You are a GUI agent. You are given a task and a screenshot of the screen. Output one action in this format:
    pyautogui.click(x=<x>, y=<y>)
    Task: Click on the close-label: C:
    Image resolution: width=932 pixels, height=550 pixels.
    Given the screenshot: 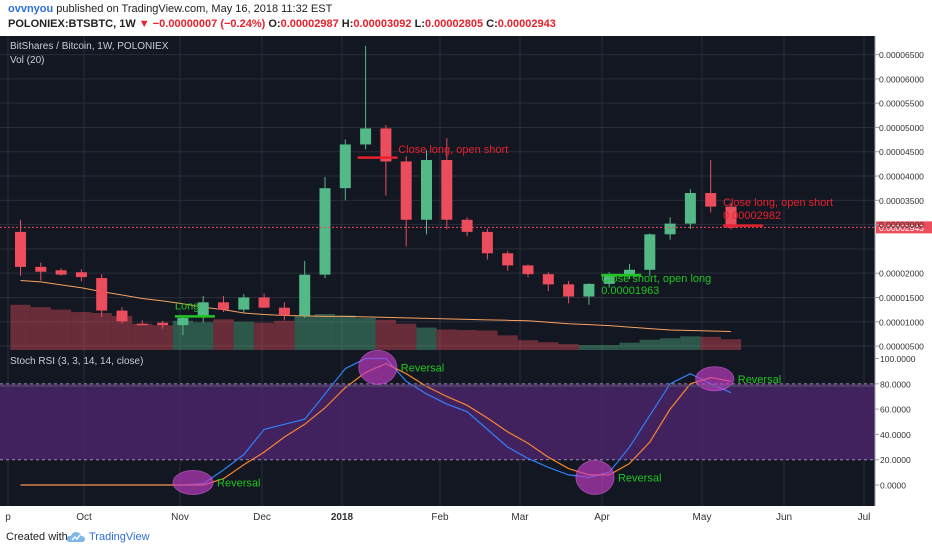 What is the action you would take?
    pyautogui.click(x=492, y=24)
    